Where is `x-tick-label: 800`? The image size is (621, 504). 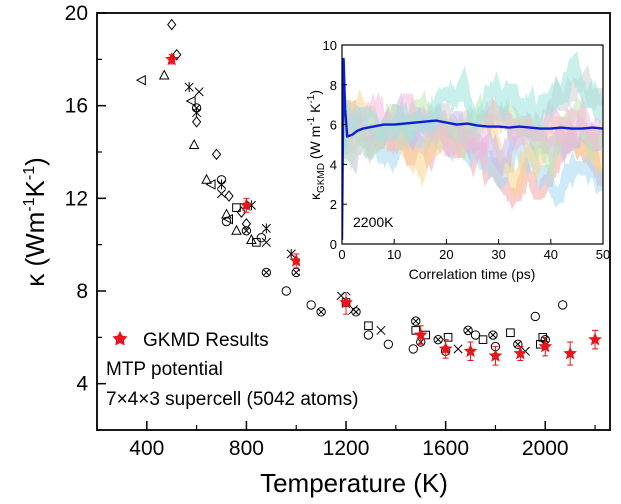 x-tick-label: 800 is located at coordinates (246, 448).